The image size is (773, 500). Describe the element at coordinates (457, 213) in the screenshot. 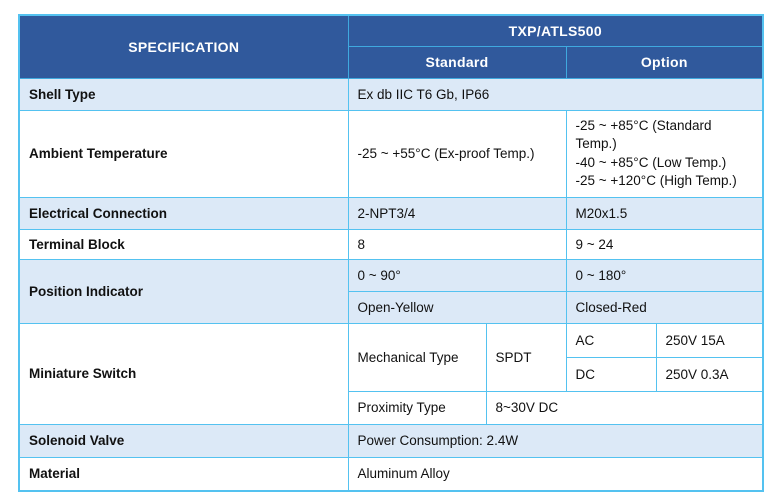

I see `electrical-connection-standard: 2-NPT3/4` at that location.